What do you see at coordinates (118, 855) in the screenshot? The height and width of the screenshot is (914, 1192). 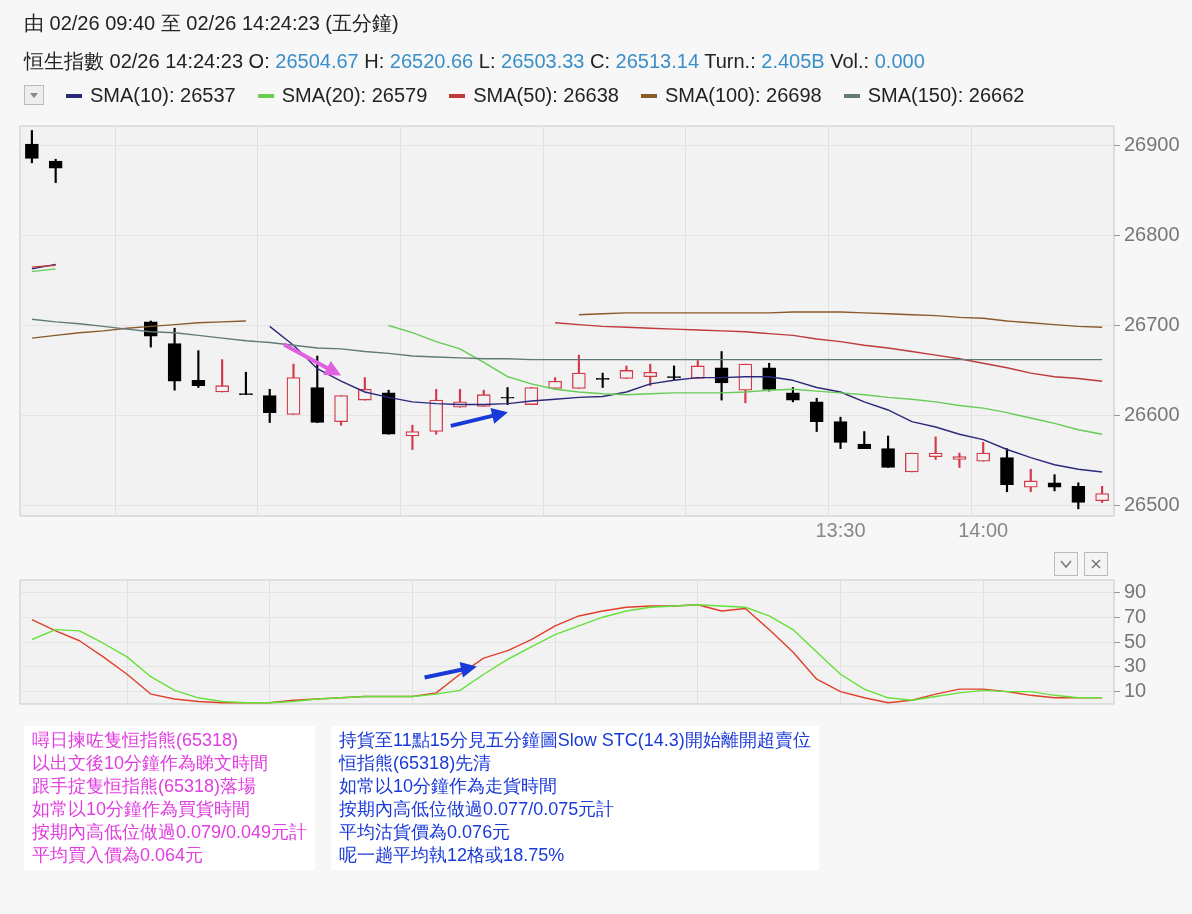 I see `text: 平均買入價為0.064元` at bounding box center [118, 855].